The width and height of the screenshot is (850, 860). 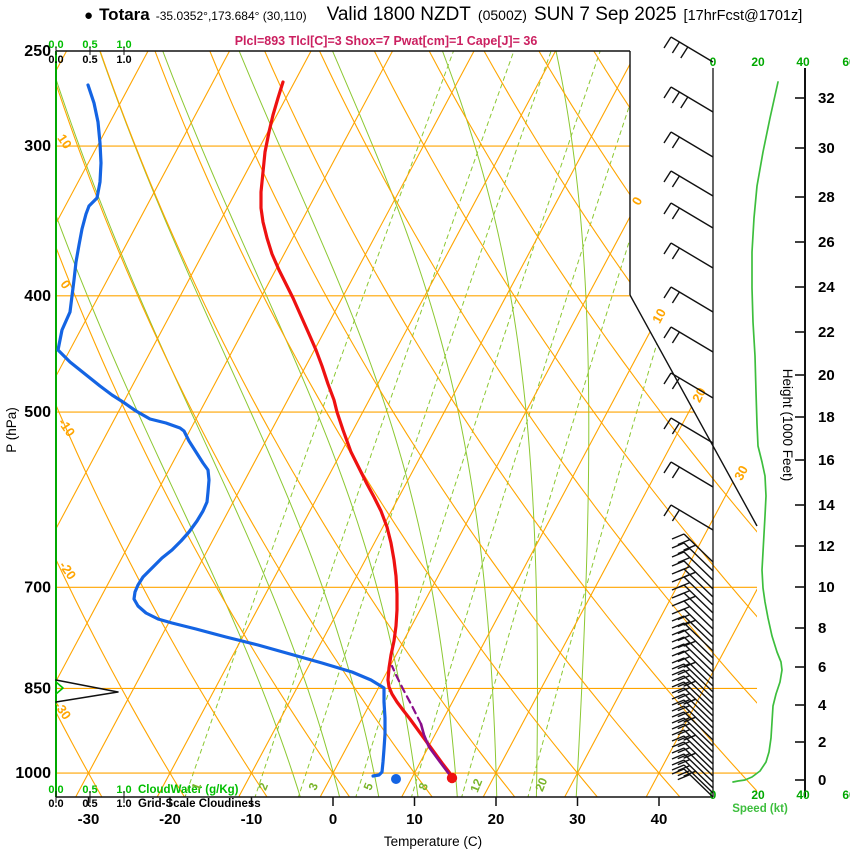 What do you see at coordinates (826, 460) in the screenshot?
I see `svg-text: 16` at bounding box center [826, 460].